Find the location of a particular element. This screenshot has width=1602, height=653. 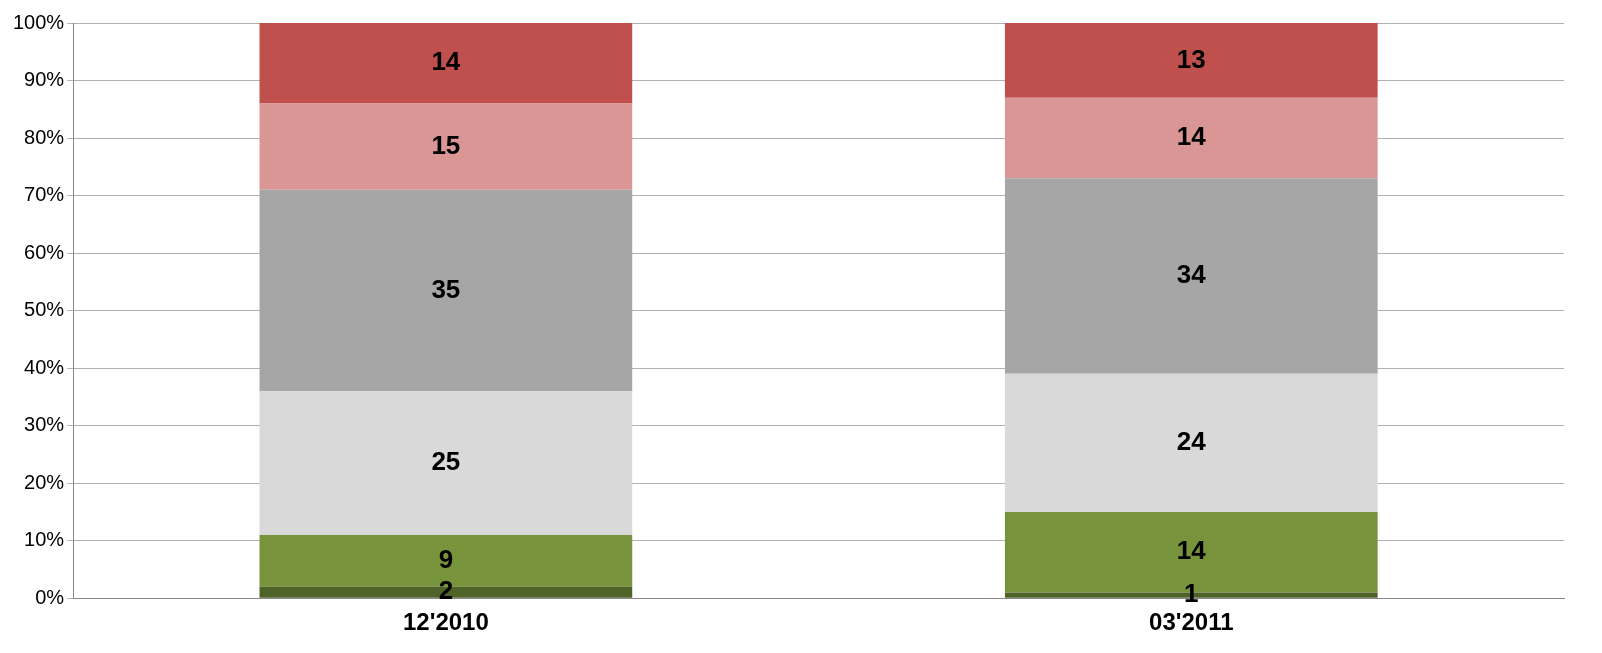

y-tick-label: 20% is located at coordinates (44, 481).